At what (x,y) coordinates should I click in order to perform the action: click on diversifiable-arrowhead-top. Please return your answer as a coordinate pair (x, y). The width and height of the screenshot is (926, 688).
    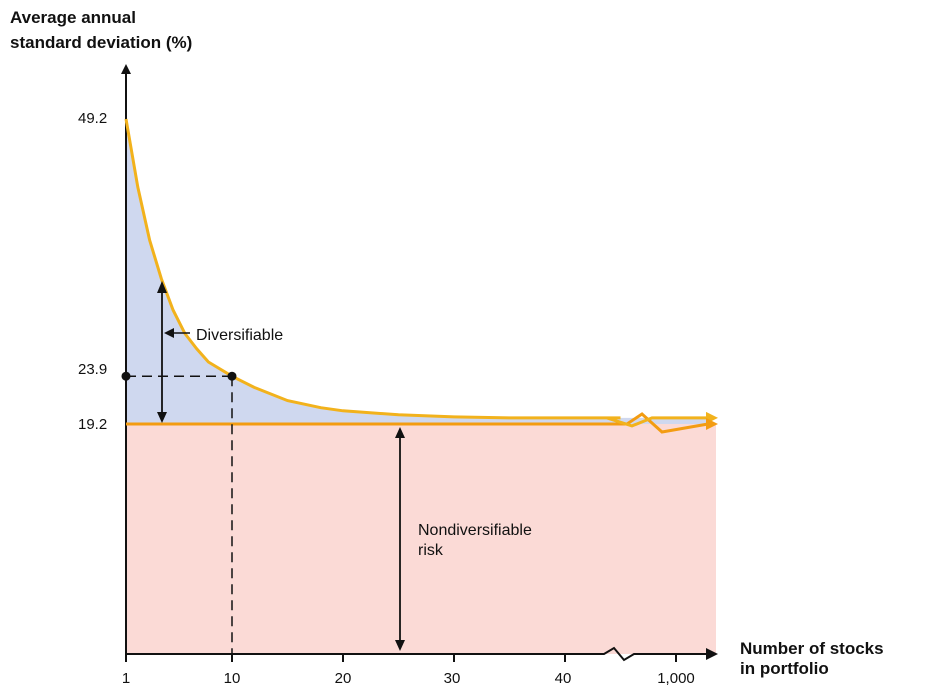
    Looking at the image, I should click on (162, 287).